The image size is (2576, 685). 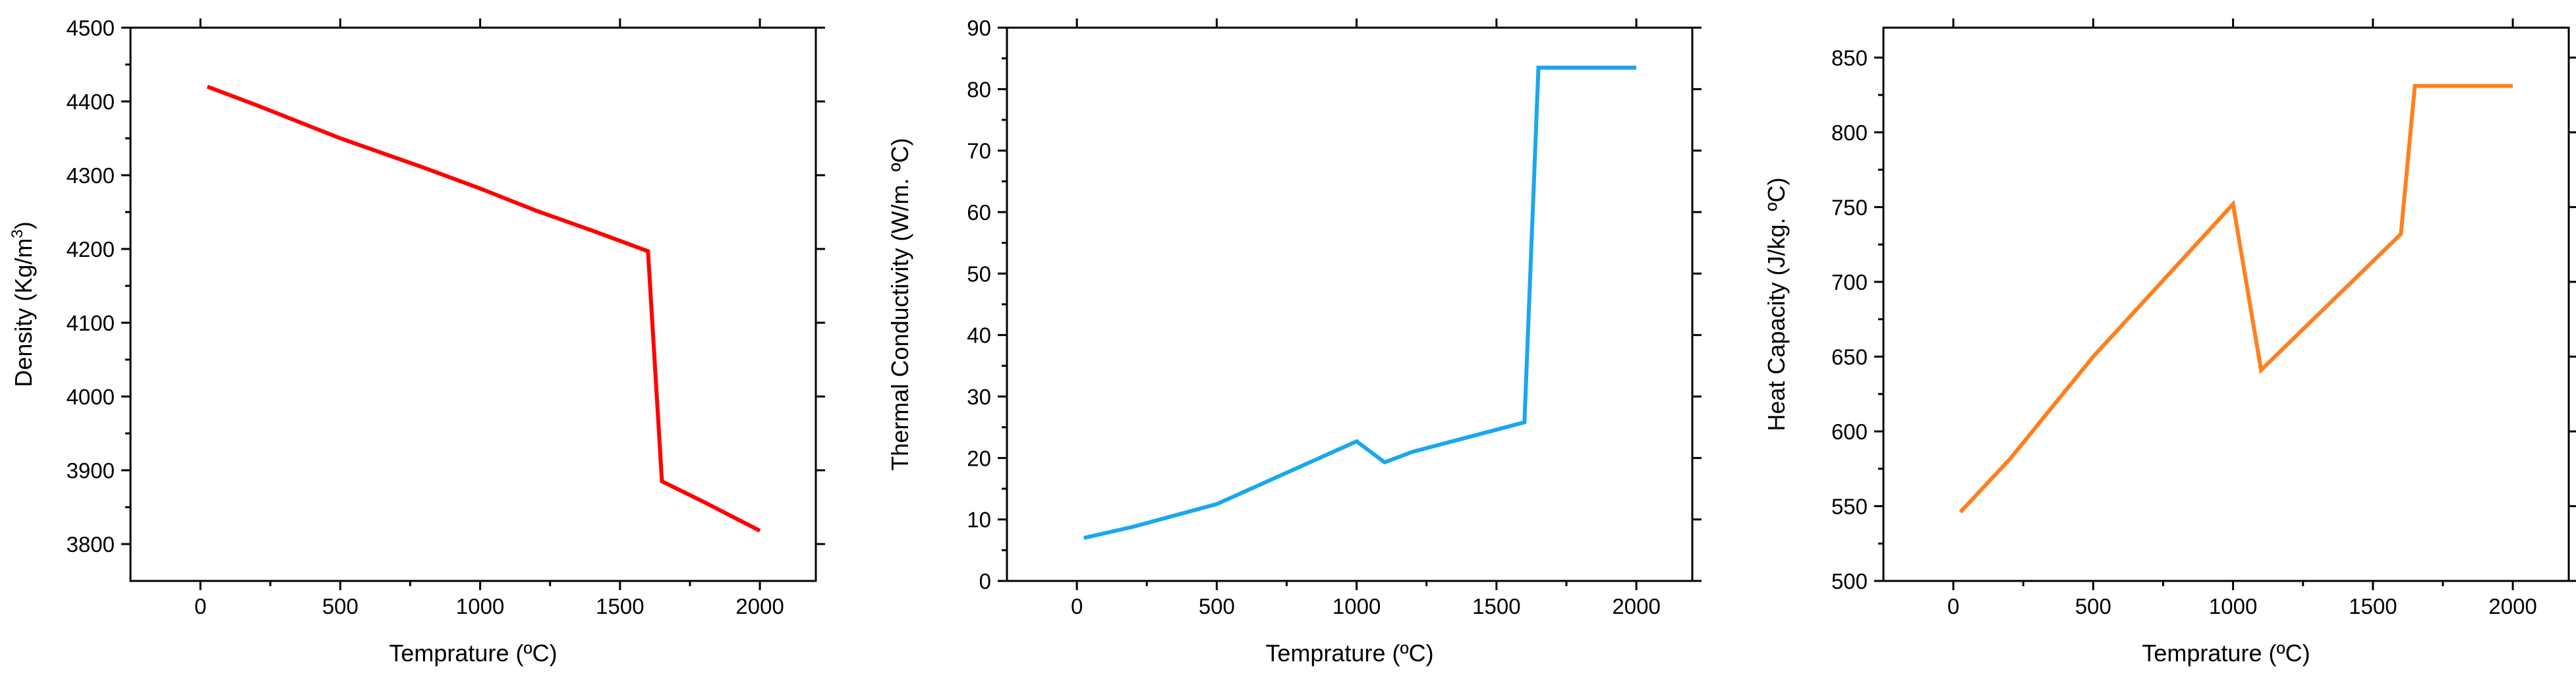 I want to click on thermal-conductivity-y-tick-label: 70, so click(x=979, y=151).